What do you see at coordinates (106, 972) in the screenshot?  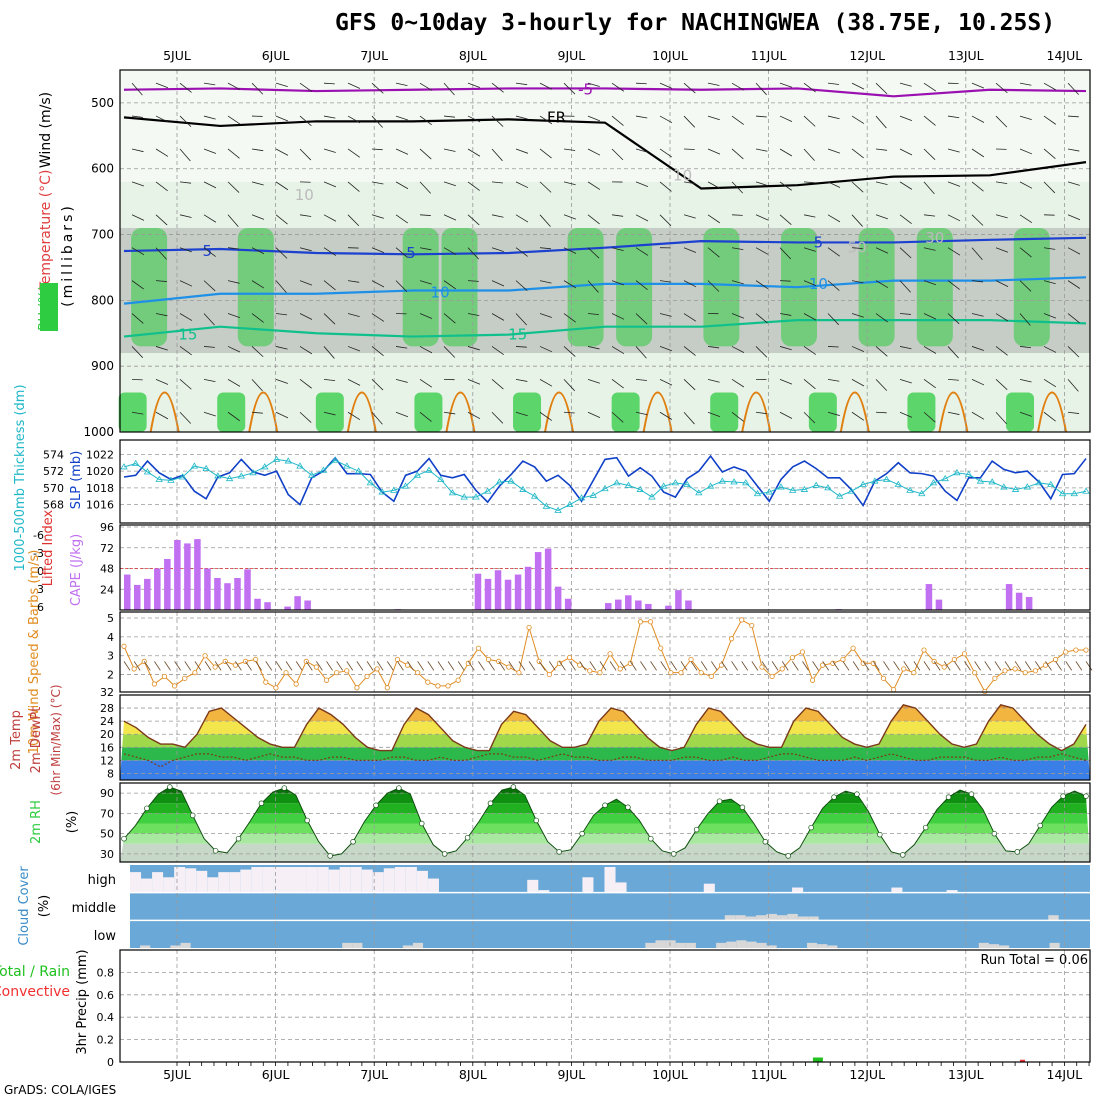 I see `precip-tick-label: 0.8` at bounding box center [106, 972].